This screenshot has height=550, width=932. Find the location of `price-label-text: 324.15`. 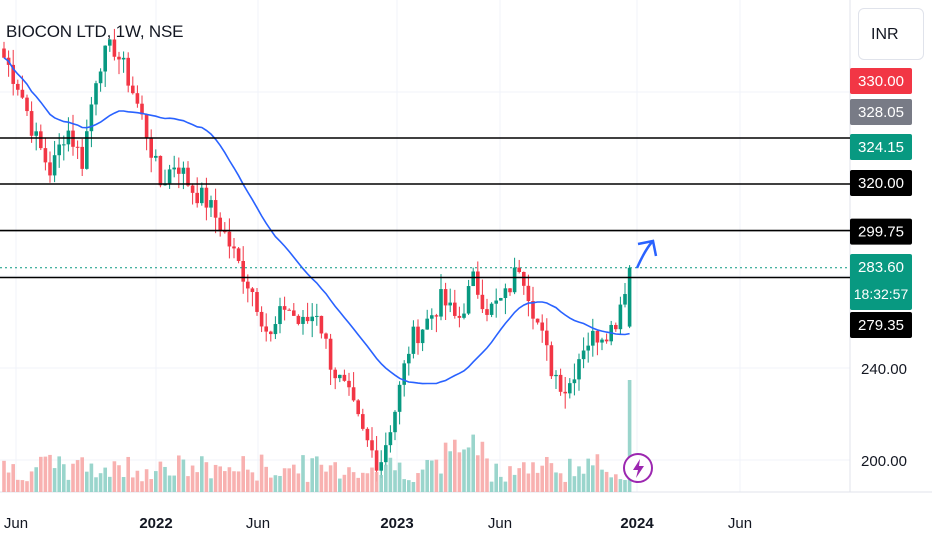

price-label-text: 324.15 is located at coordinates (881, 147).